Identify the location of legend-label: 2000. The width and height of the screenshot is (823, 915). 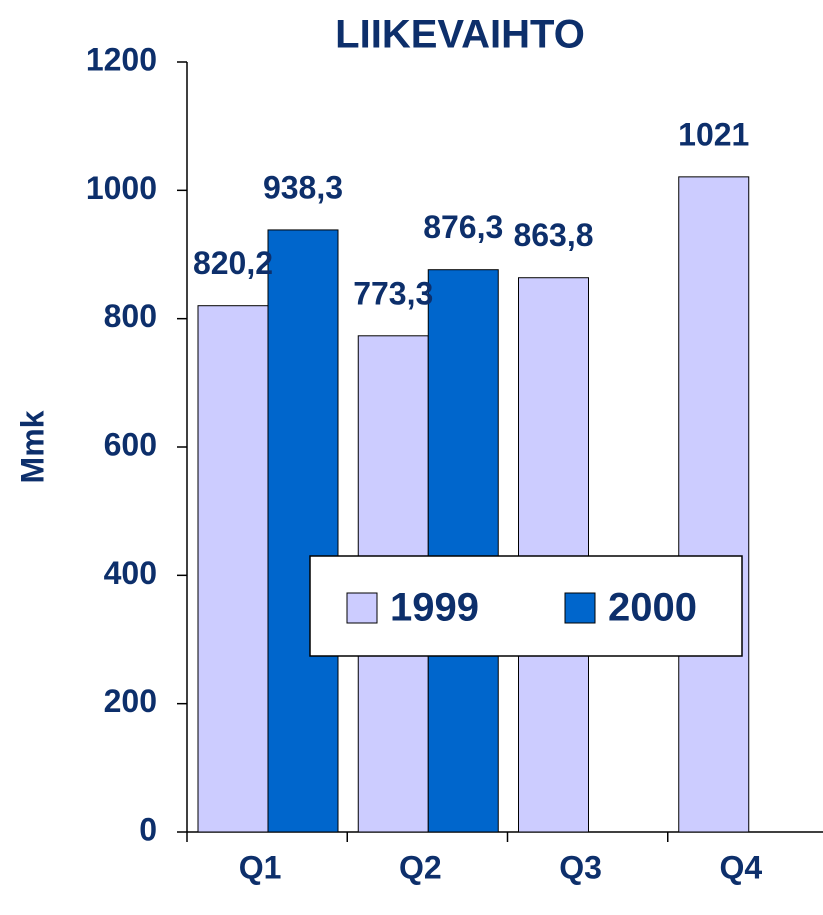
(652, 608).